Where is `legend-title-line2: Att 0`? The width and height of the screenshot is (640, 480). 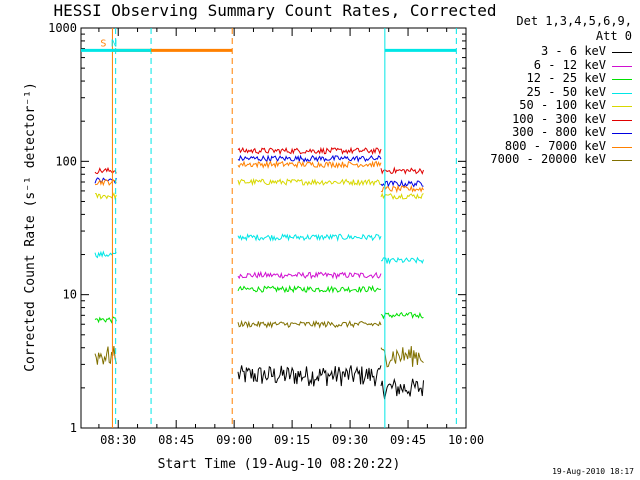 legend-title-line2: Att 0 is located at coordinates (613, 36).